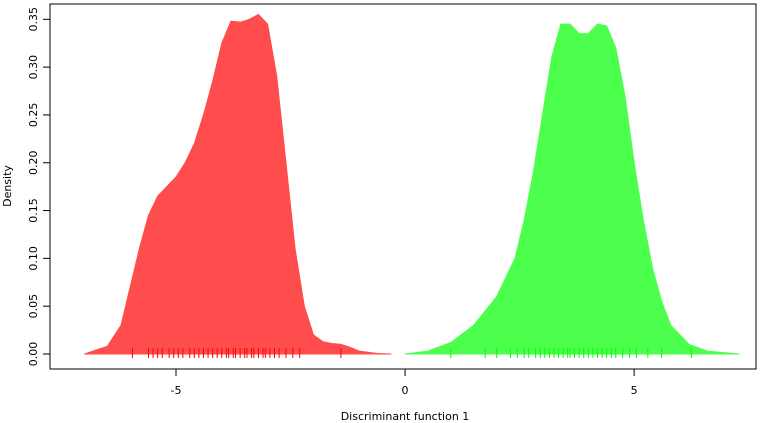  I want to click on y-tick-label: 0.25, so click(33, 115).